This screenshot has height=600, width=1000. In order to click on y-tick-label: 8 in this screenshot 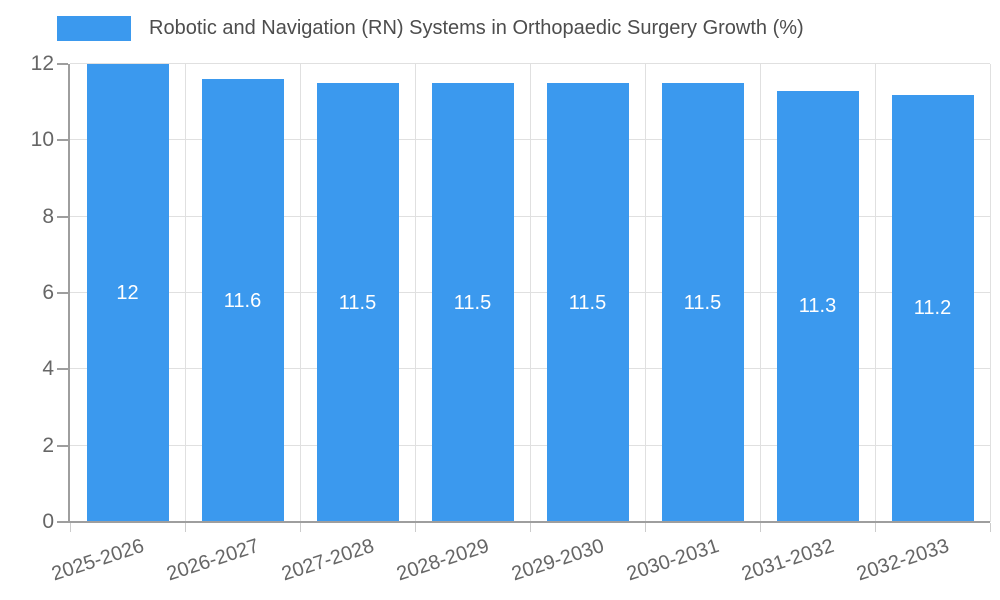, I will do `click(48, 216)`.